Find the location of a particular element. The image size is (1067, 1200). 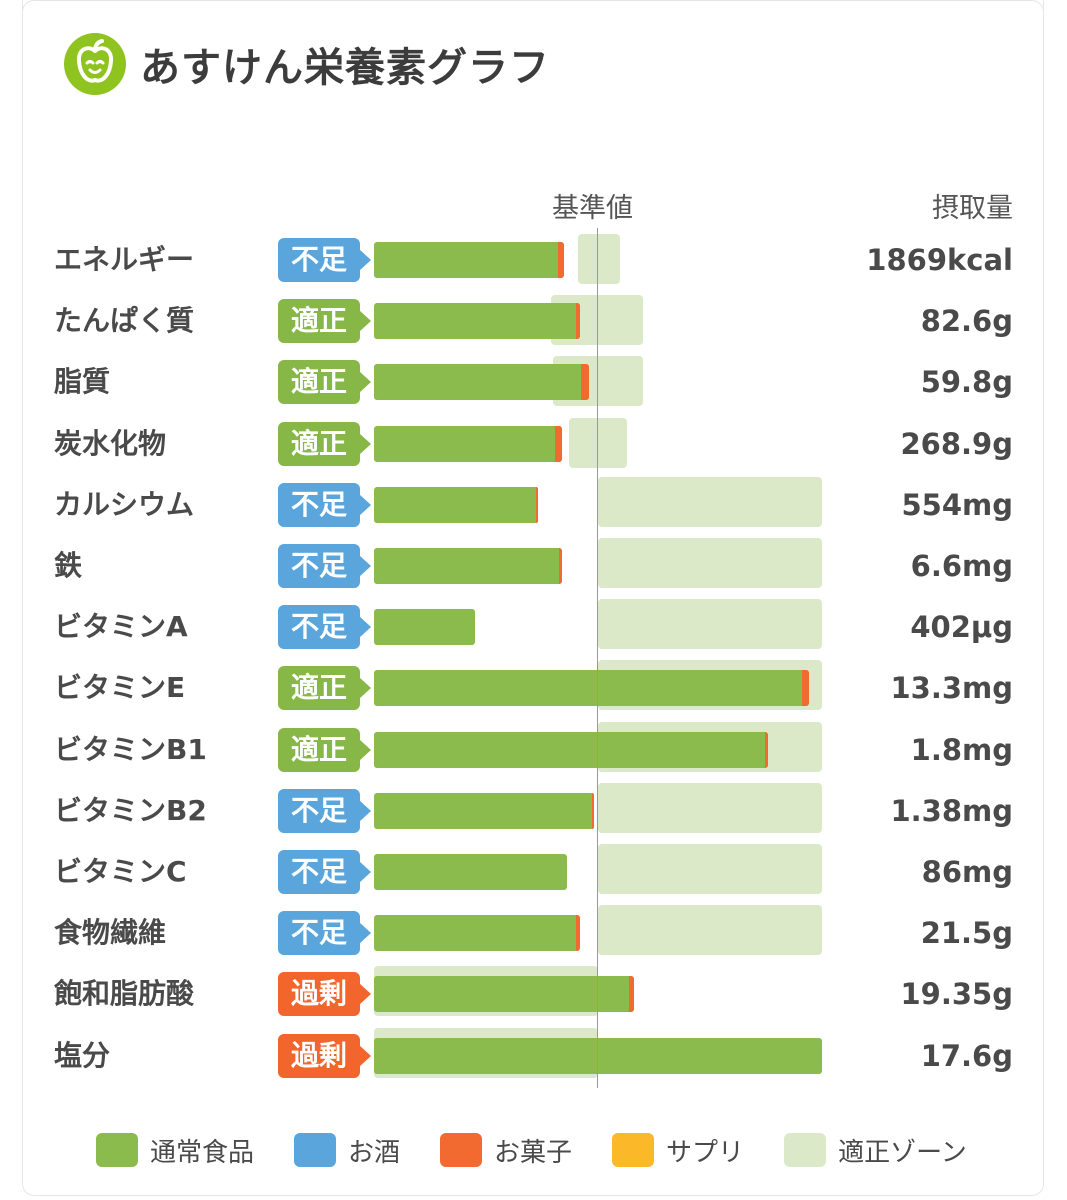

nutrient-name: 食物繊維 is located at coordinates (110, 933).